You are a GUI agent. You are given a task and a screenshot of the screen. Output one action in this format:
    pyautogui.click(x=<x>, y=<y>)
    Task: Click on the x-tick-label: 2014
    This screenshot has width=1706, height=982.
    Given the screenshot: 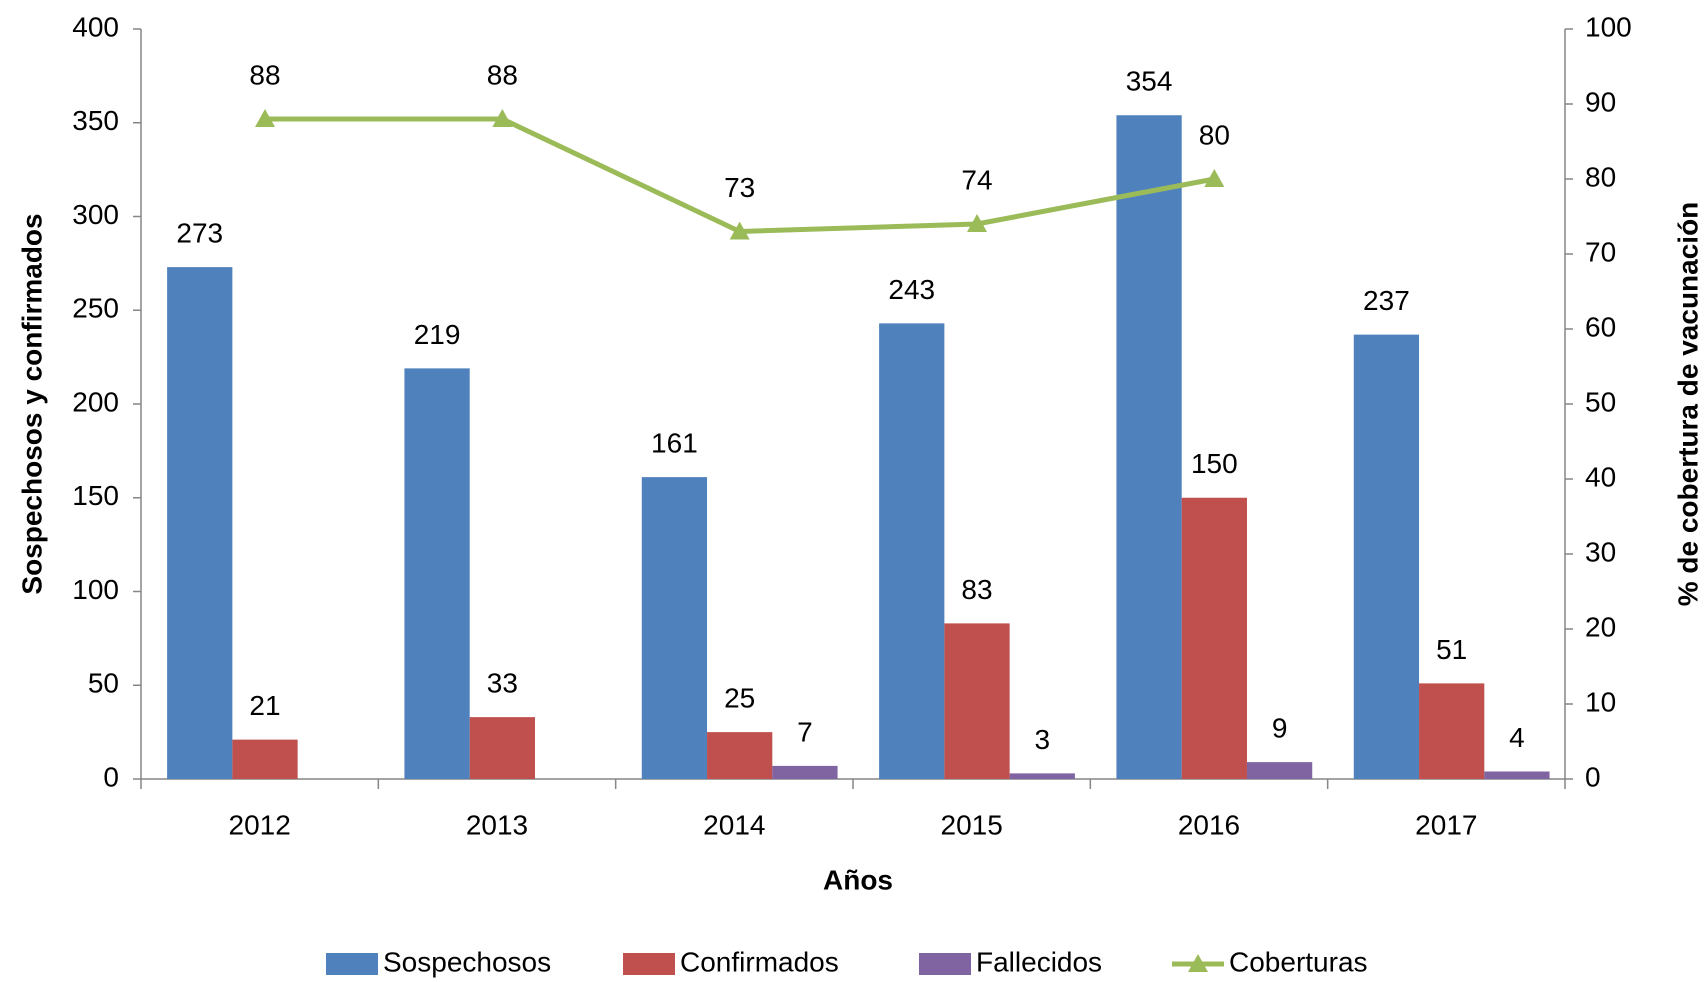 What is the action you would take?
    pyautogui.click(x=734, y=824)
    